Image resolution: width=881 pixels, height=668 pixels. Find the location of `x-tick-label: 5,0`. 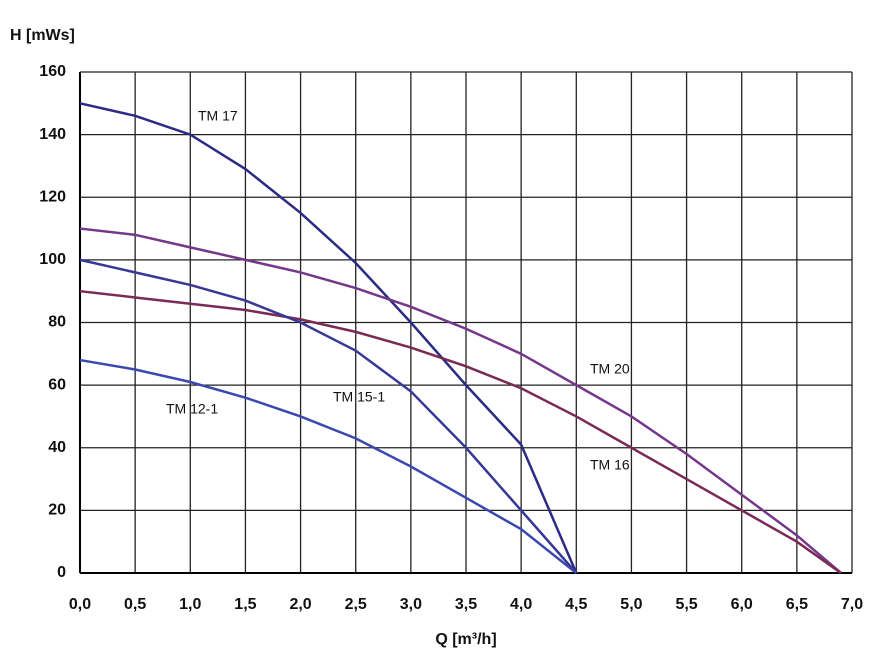

x-tick-label: 5,0 is located at coordinates (631, 604).